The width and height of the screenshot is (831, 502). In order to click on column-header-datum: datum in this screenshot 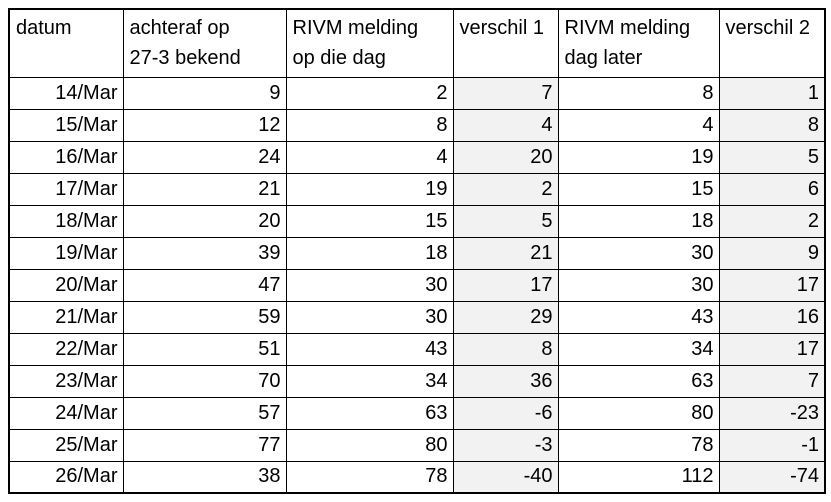, I will do `click(66, 43)`.